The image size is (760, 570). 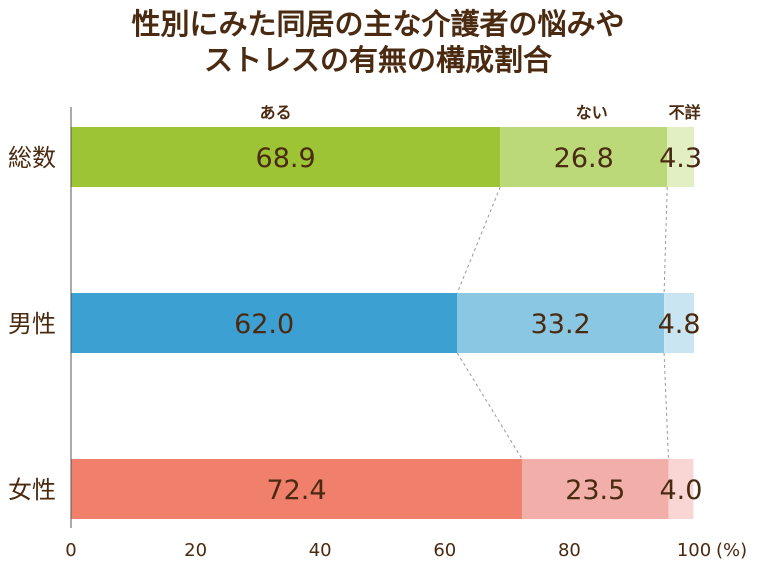 I want to click on category-label-1: 総数, so click(x=32, y=158).